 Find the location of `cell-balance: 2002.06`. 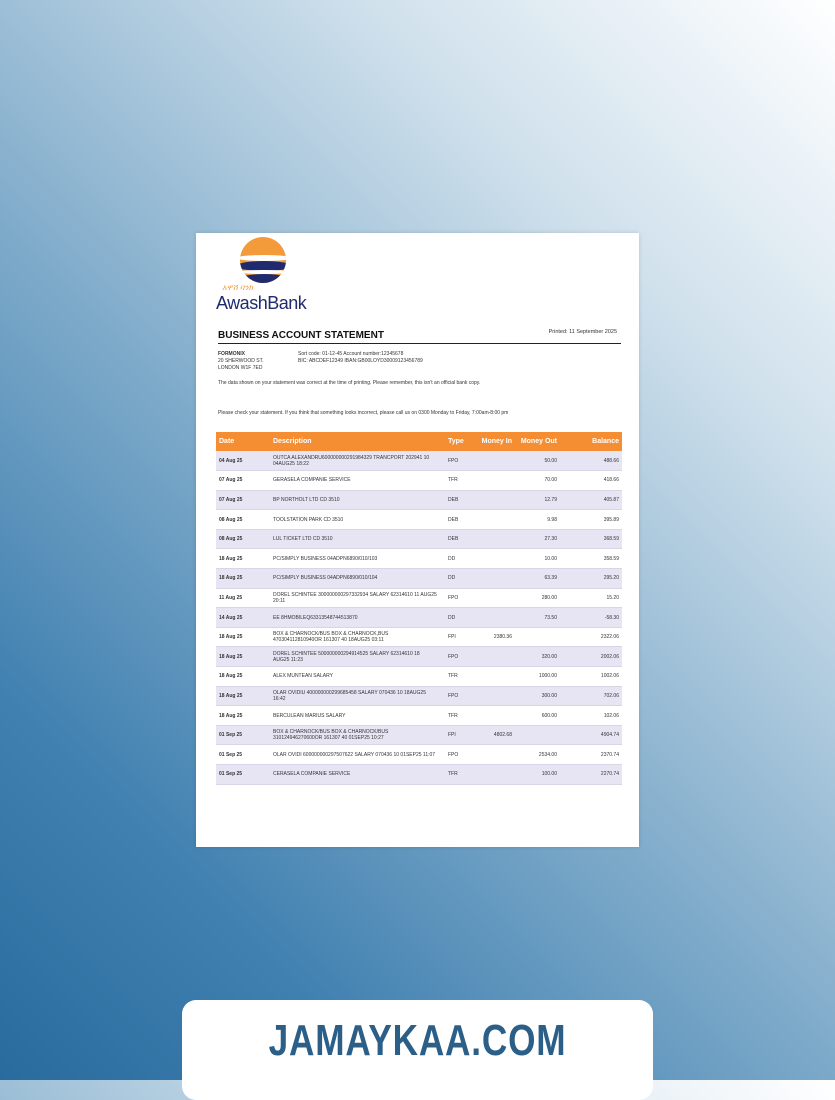

cell-balance: 2002.06 is located at coordinates (591, 657).